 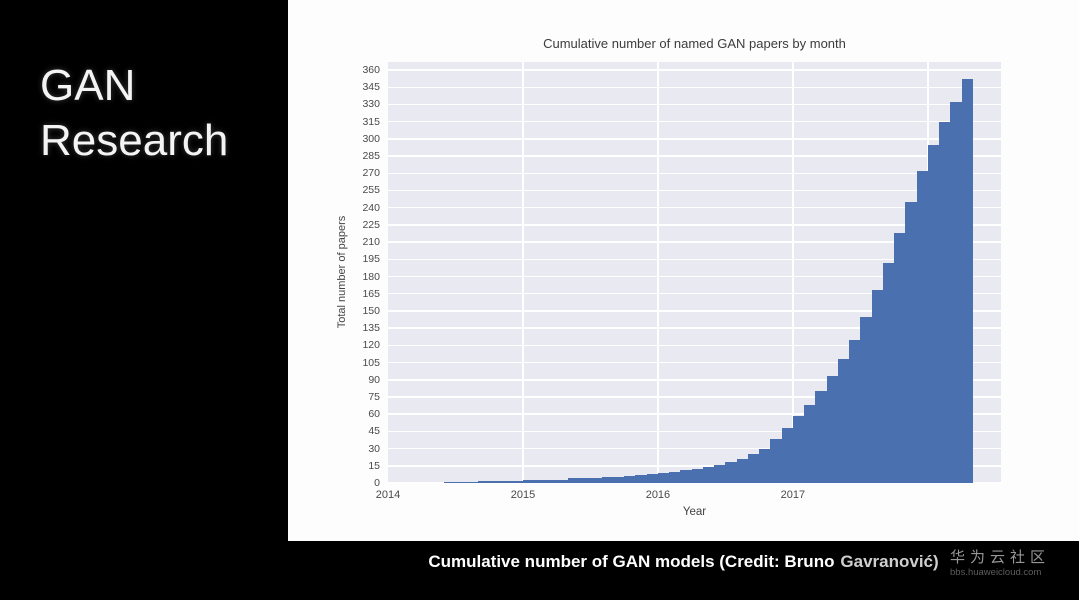 I want to click on slide-title-line2: Research, so click(x=134, y=140).